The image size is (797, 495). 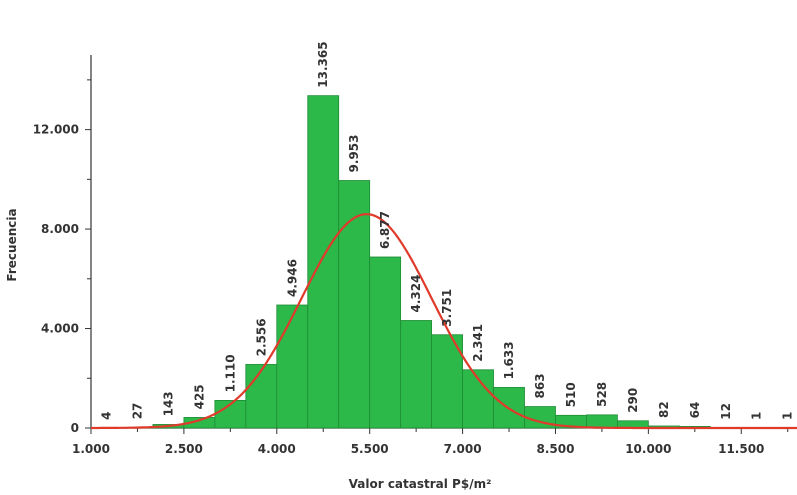 I want to click on bar-value-label: 12, so click(x=726, y=411).